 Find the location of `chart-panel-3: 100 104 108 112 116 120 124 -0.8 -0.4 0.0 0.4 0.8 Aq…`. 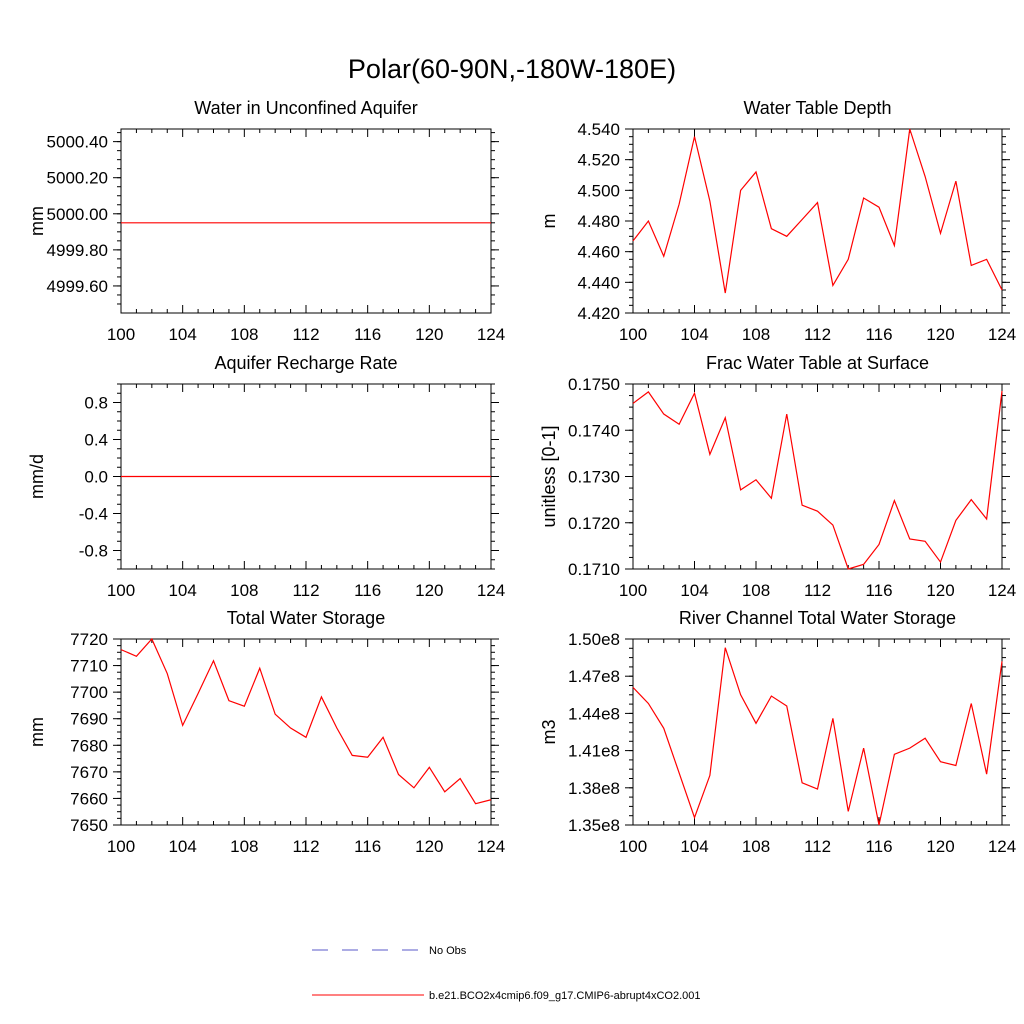

chart-panel-3: 100 104 108 112 116 120 124 -0.8 -0.4 0.0 0.4 0.8 Aq… is located at coordinates (266, 476).